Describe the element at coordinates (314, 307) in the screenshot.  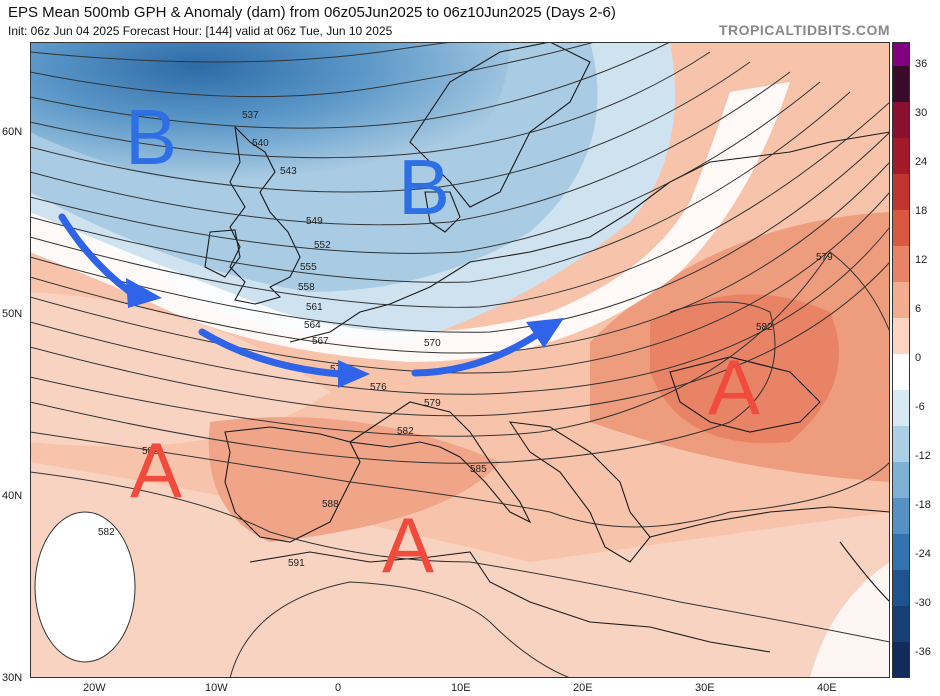
I see `contour-label: 561` at that location.